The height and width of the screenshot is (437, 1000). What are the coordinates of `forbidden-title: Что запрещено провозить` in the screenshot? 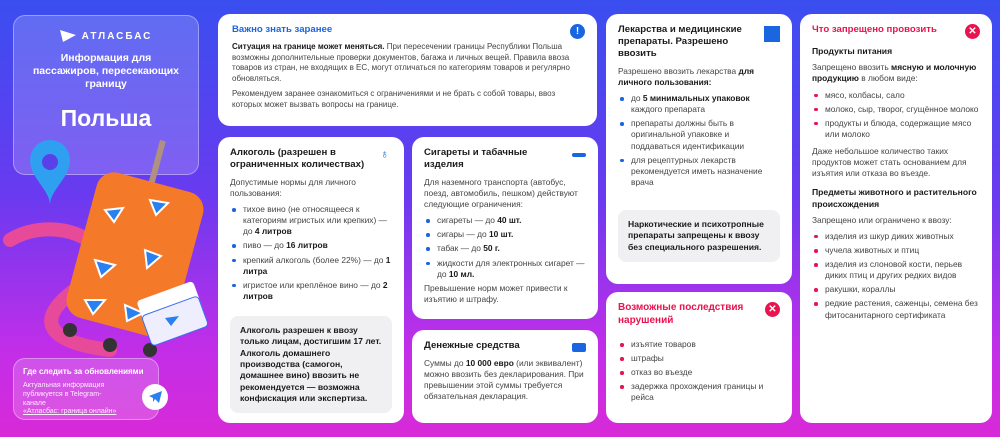 It's located at (874, 29).